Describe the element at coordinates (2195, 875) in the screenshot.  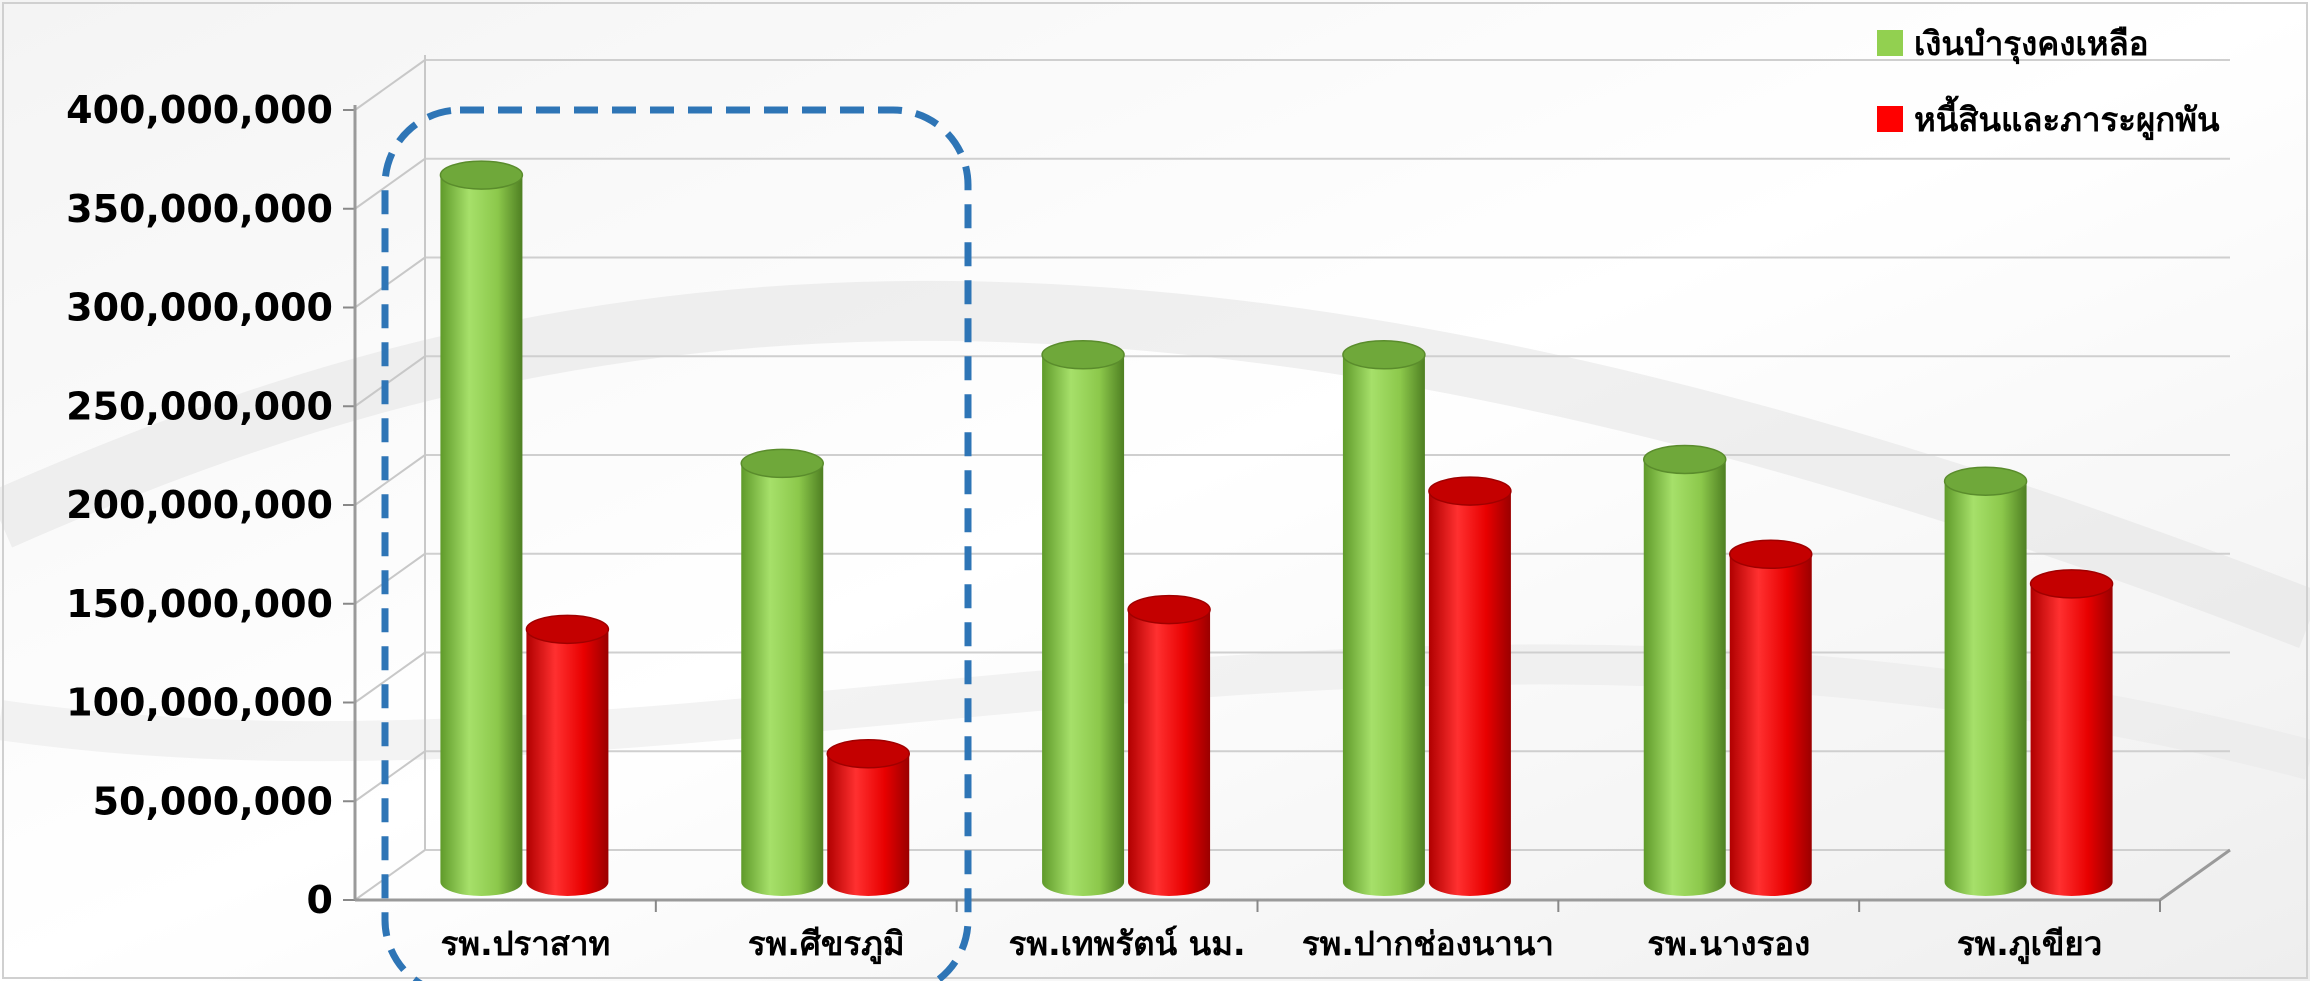
I see `floor-edge` at that location.